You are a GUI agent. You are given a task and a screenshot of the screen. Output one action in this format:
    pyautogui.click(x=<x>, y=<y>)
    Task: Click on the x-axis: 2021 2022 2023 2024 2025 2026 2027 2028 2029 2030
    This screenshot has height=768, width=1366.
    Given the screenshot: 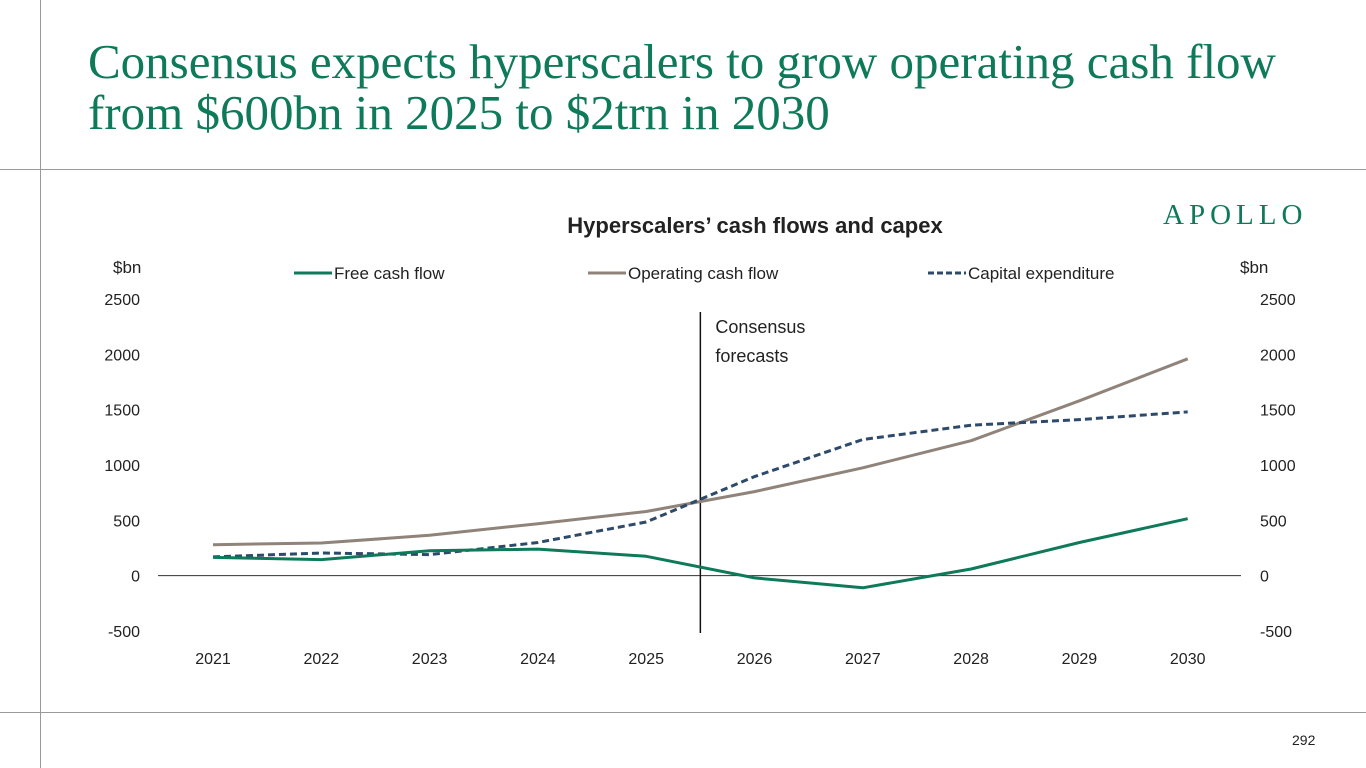 What is the action you would take?
    pyautogui.click(x=700, y=659)
    